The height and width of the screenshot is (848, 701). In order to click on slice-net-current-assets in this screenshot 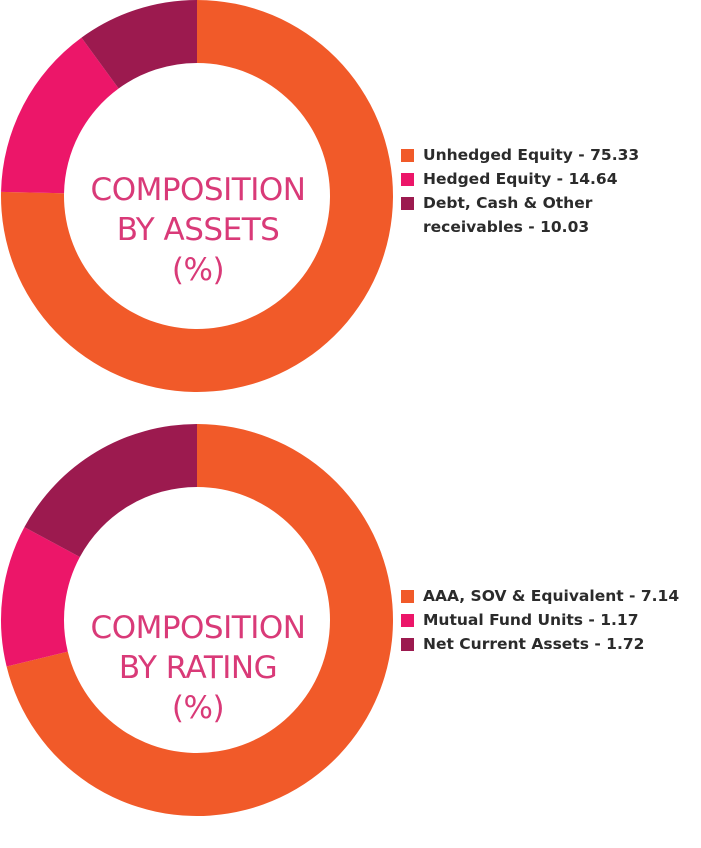, I will do `click(110, 491)`.